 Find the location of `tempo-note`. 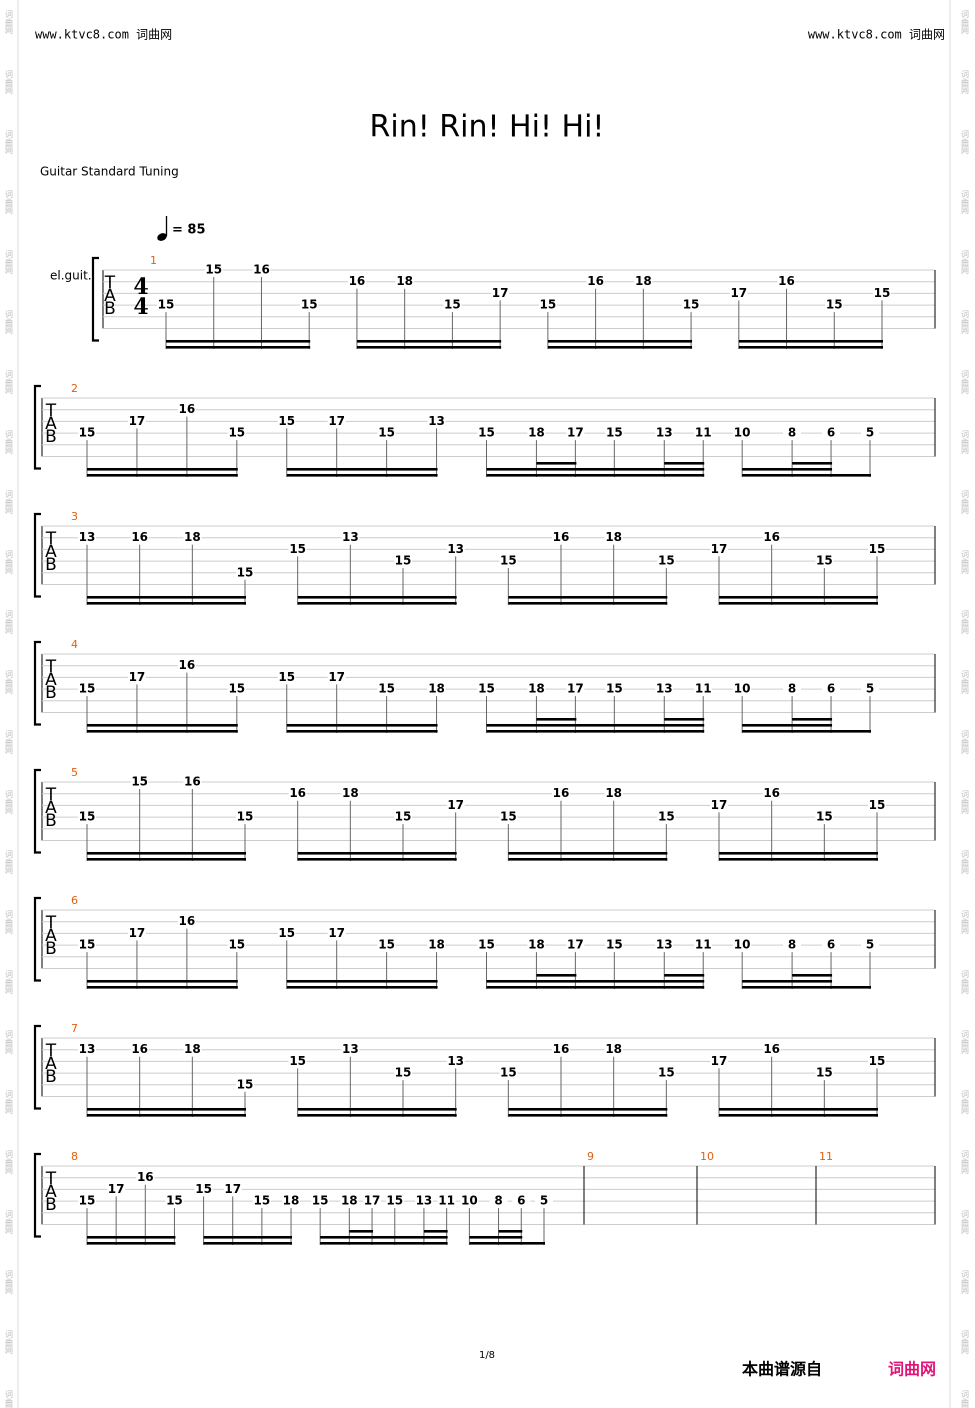

tempo-note is located at coordinates (162, 237).